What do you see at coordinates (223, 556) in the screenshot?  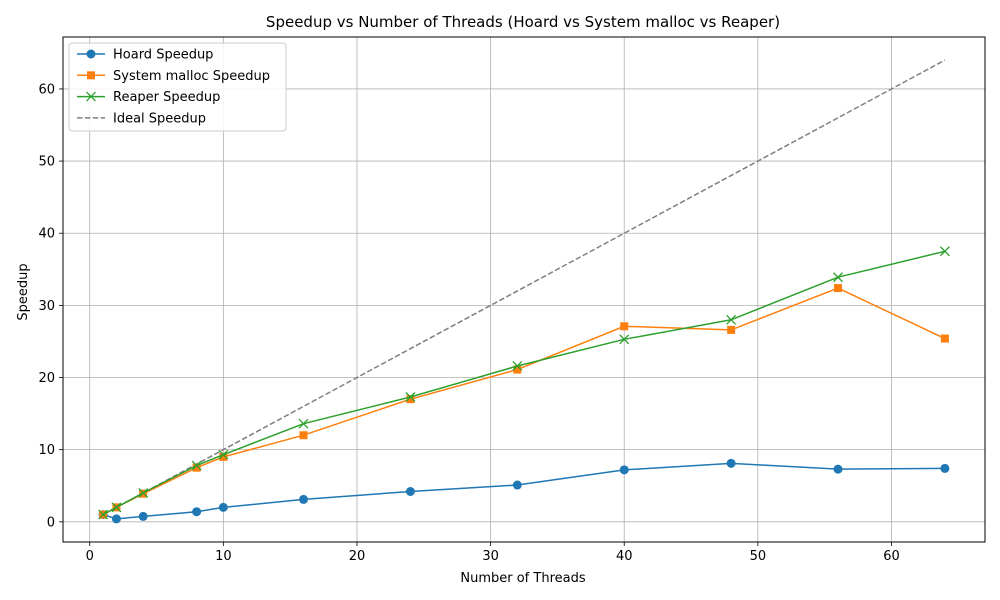 I see `x-tick-label: 10` at bounding box center [223, 556].